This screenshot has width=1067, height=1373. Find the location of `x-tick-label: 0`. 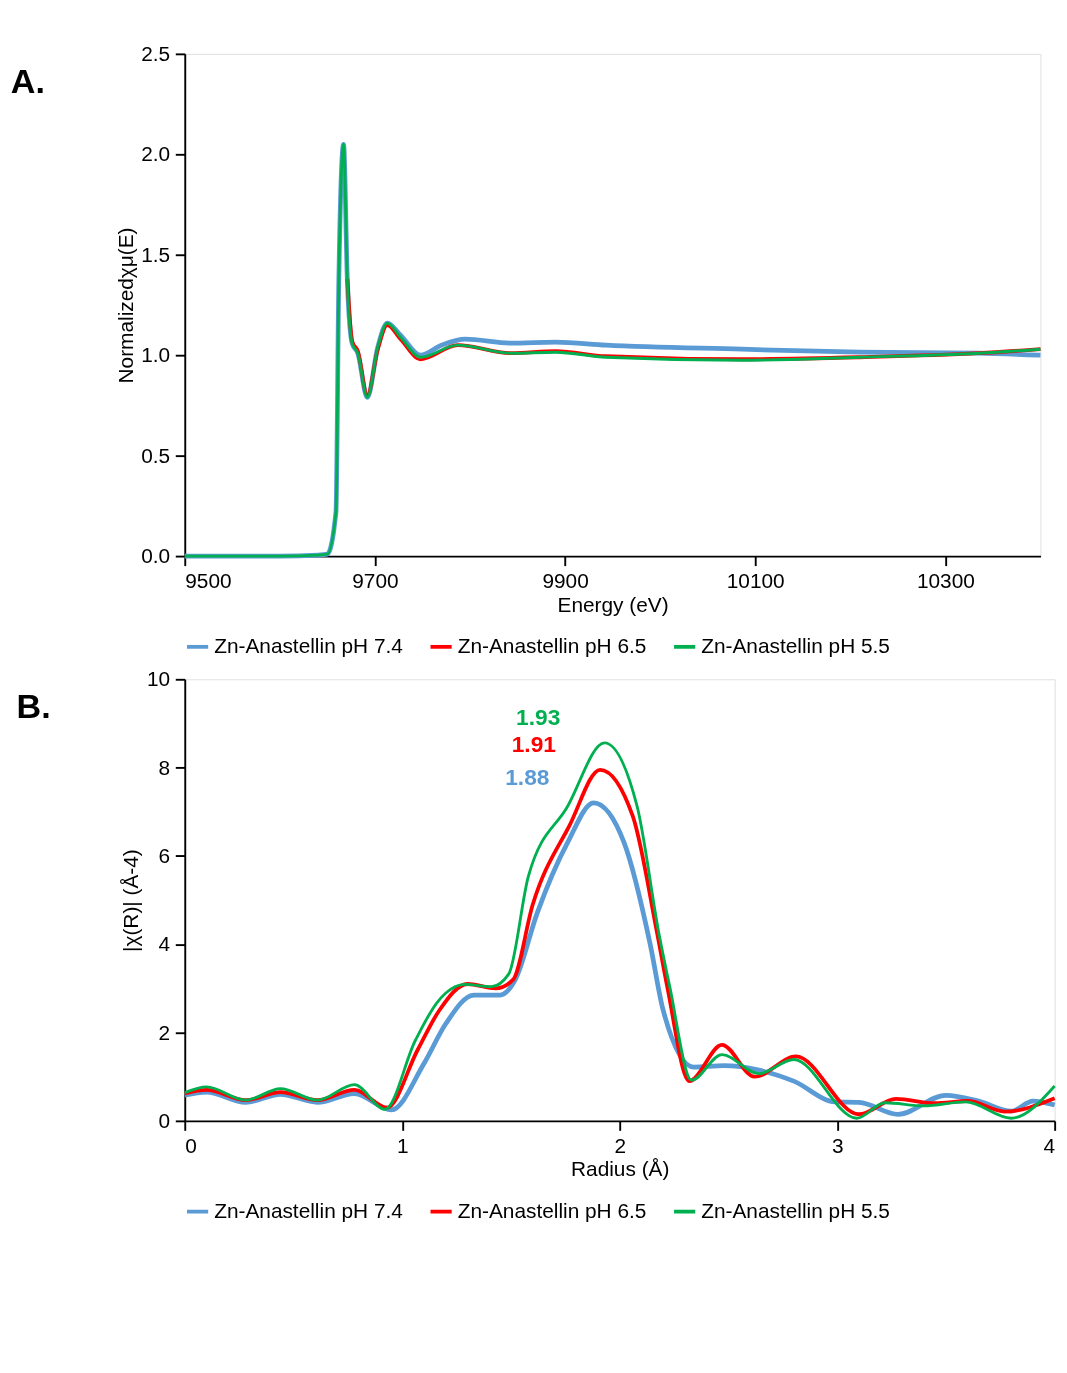

x-tick-label: 0 is located at coordinates (191, 1145).